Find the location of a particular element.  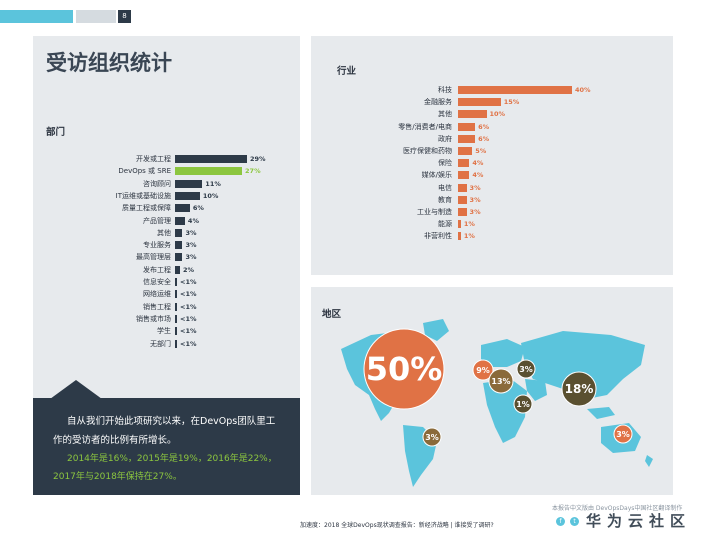

department-label: 开发或工程 is located at coordinates (153, 159).